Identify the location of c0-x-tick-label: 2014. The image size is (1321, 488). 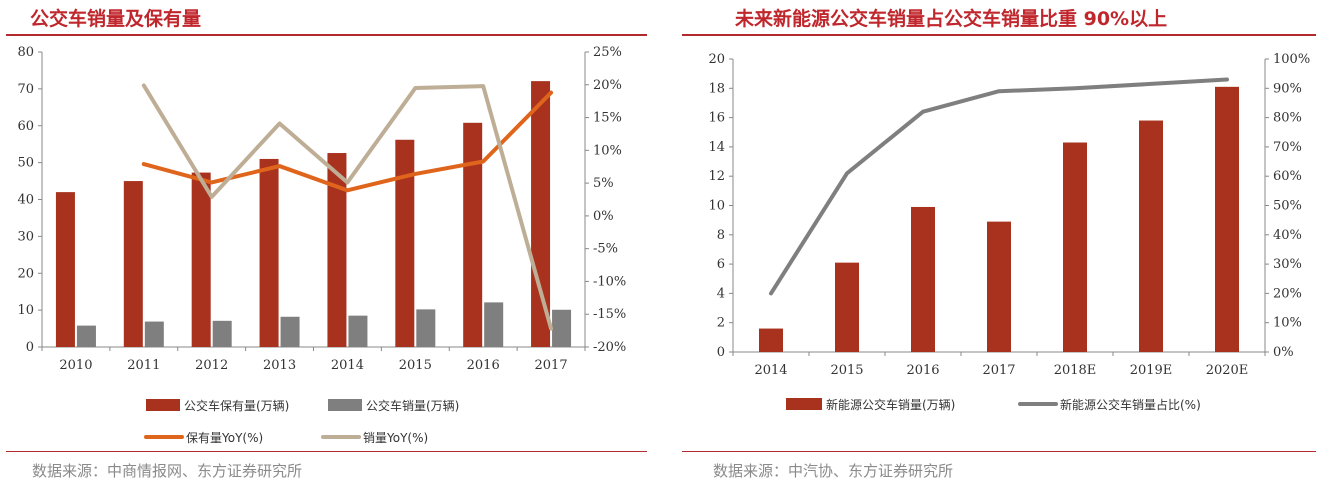
(347, 365).